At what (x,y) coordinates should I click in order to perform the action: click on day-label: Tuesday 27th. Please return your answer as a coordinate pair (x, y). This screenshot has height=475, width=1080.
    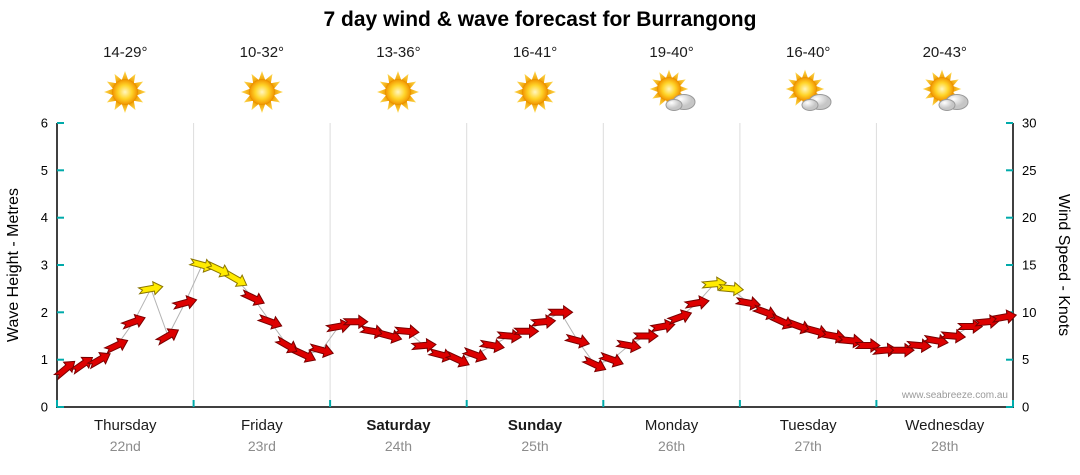
    Looking at the image, I should click on (808, 435).